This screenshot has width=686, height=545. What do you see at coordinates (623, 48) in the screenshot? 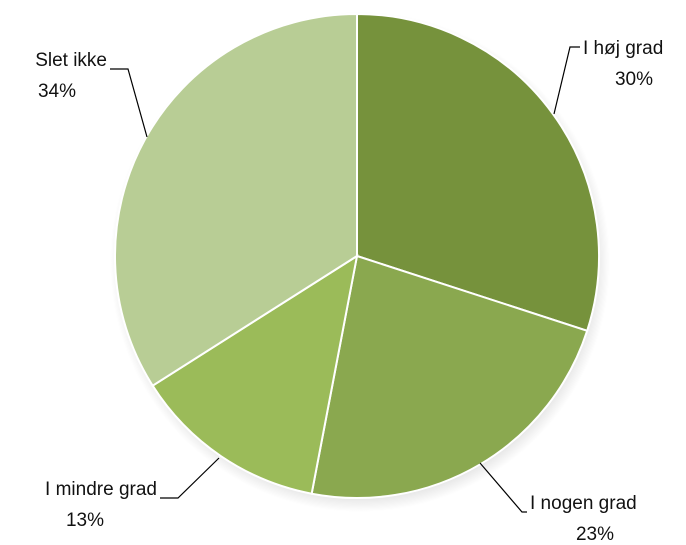
I see `slice-label-i-hoj-grad: I høj grad` at bounding box center [623, 48].